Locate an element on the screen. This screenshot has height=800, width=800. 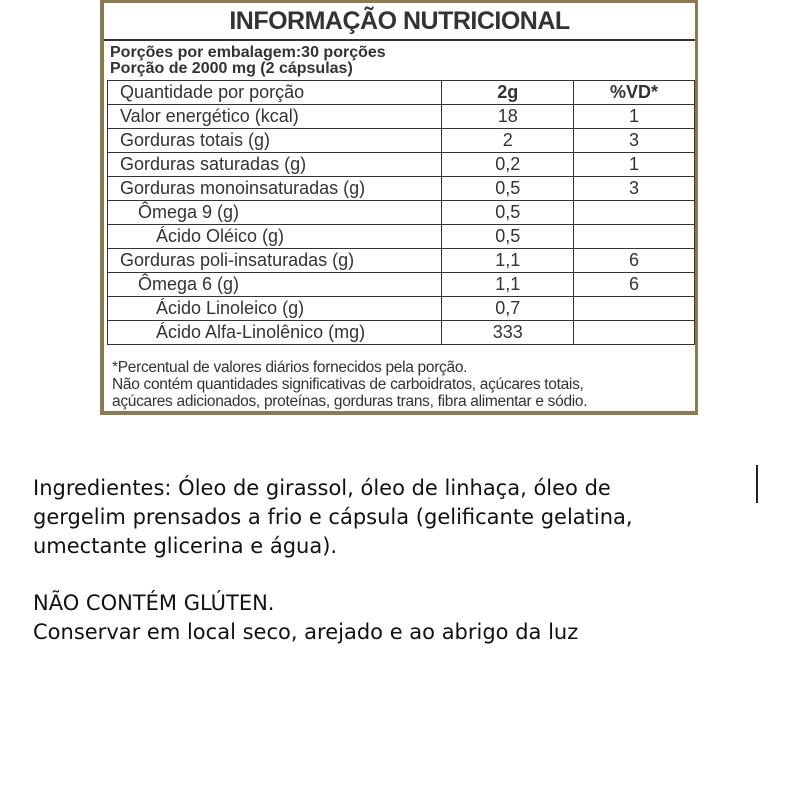
table-cell: Ácido Linoleico (g) is located at coordinates (274, 308).